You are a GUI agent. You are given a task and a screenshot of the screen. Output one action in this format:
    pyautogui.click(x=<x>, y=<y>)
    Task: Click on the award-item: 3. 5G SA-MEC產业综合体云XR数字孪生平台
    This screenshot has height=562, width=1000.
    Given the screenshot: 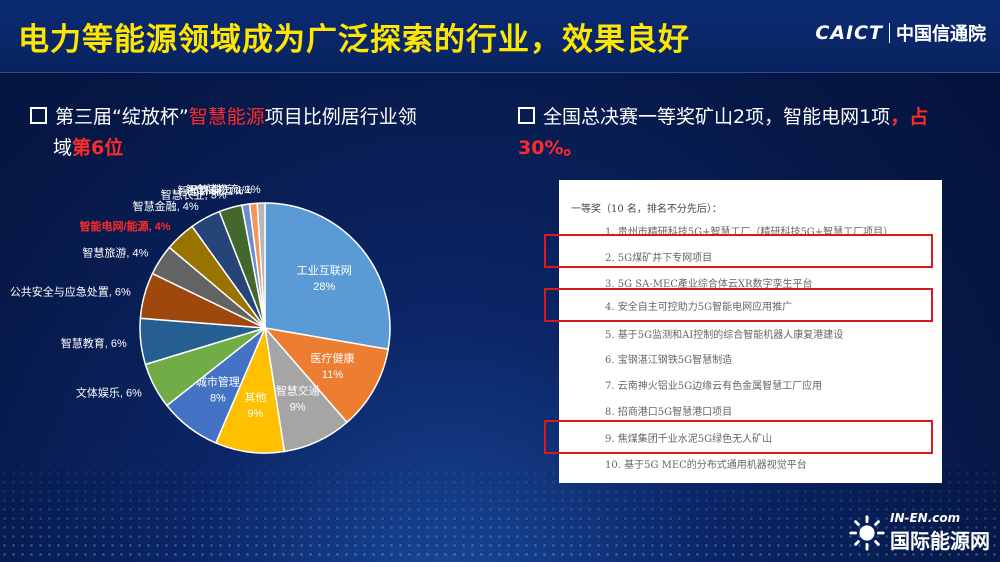 What is the action you would take?
    pyautogui.click(x=709, y=284)
    